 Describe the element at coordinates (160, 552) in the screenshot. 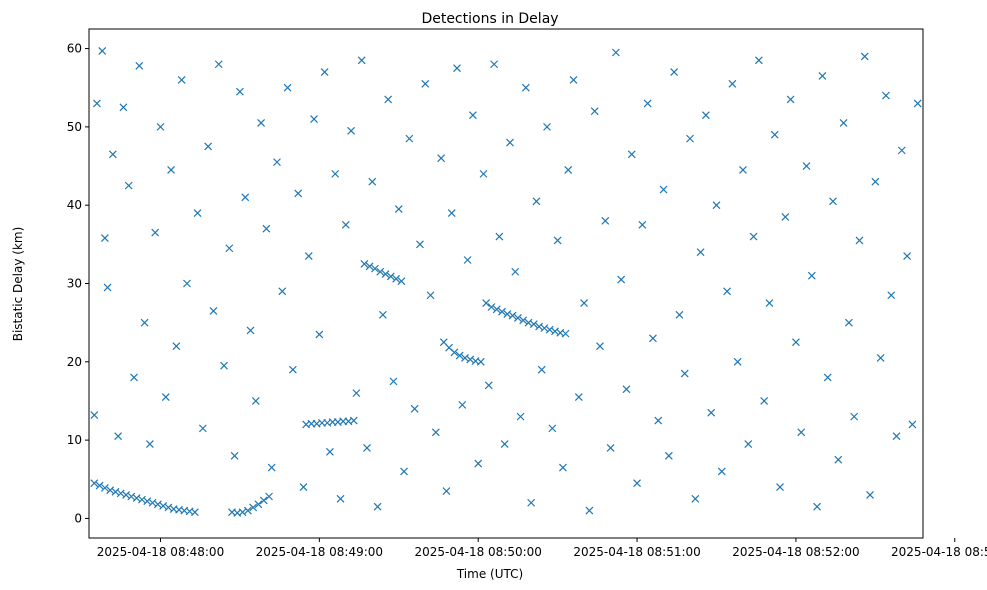

I see `x-tick-label: 2025-04-18 08:48:00` at that location.